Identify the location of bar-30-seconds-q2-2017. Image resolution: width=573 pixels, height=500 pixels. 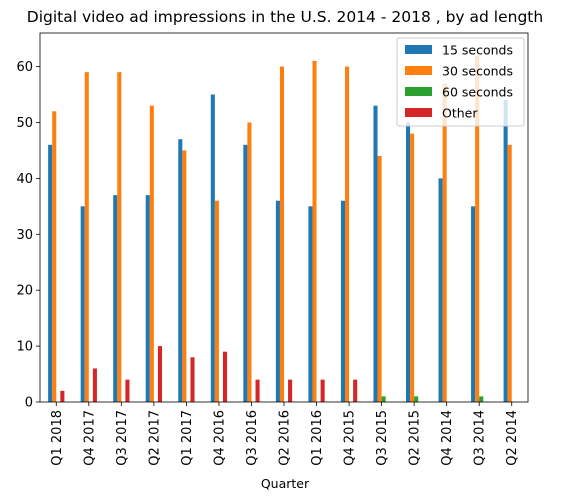
(151, 254).